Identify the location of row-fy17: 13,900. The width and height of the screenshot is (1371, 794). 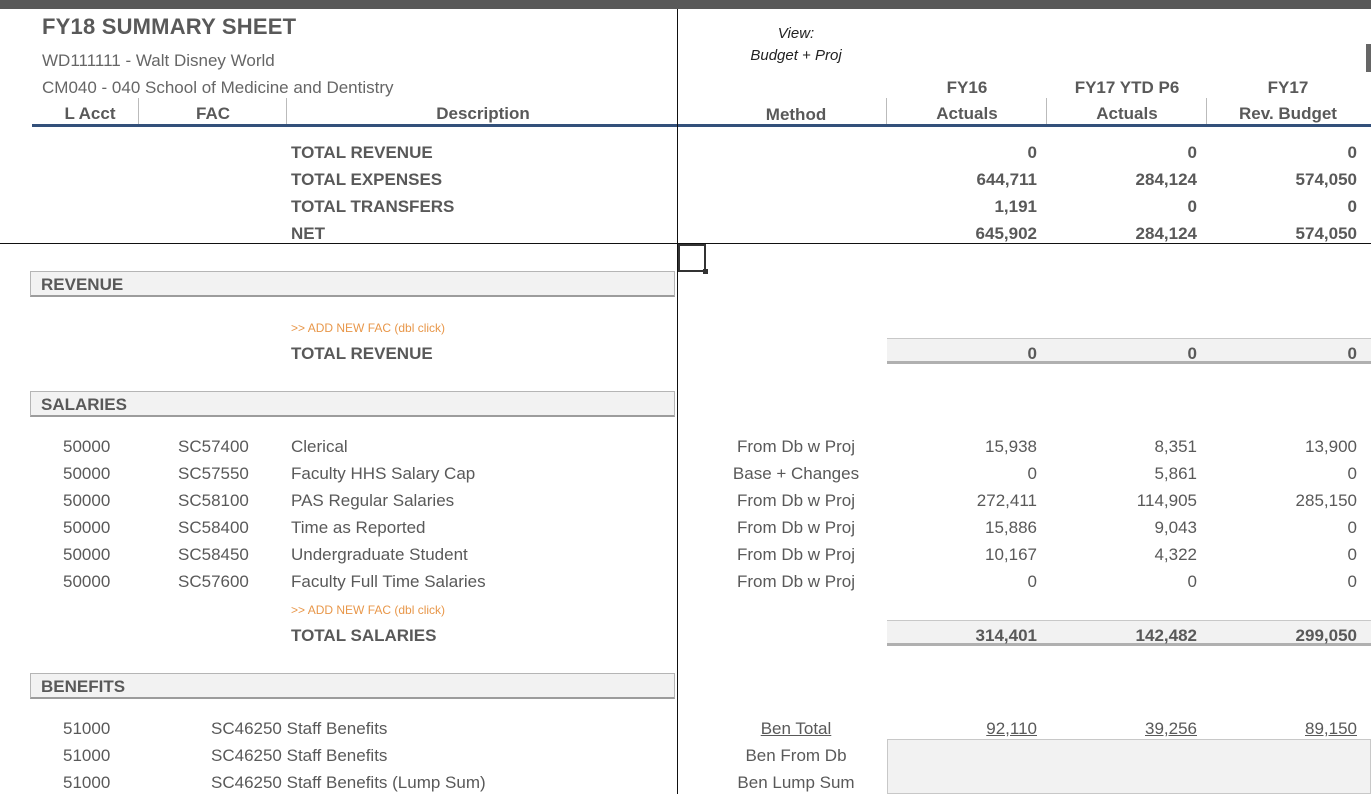
(1331, 446).